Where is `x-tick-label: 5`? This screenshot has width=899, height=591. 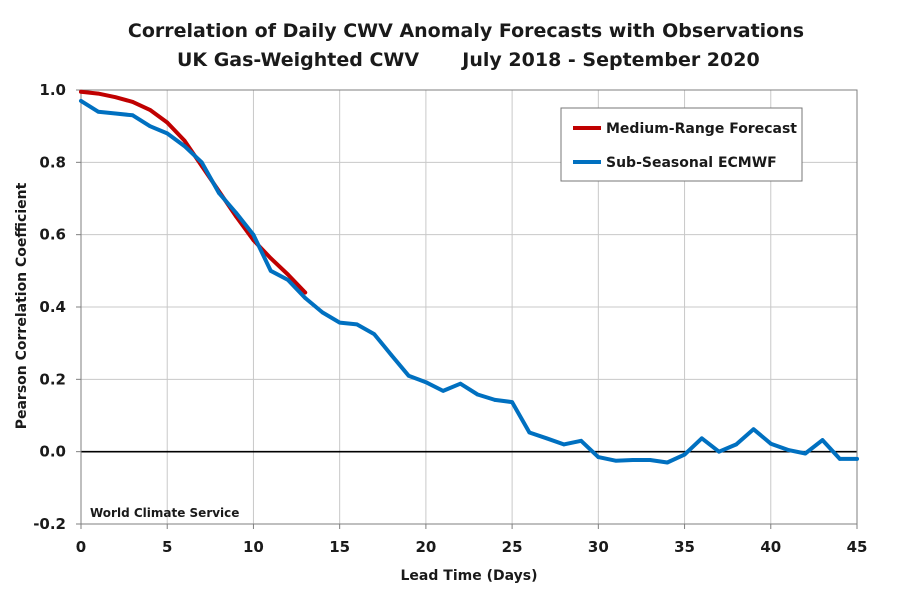 x-tick-label: 5 is located at coordinates (167, 547).